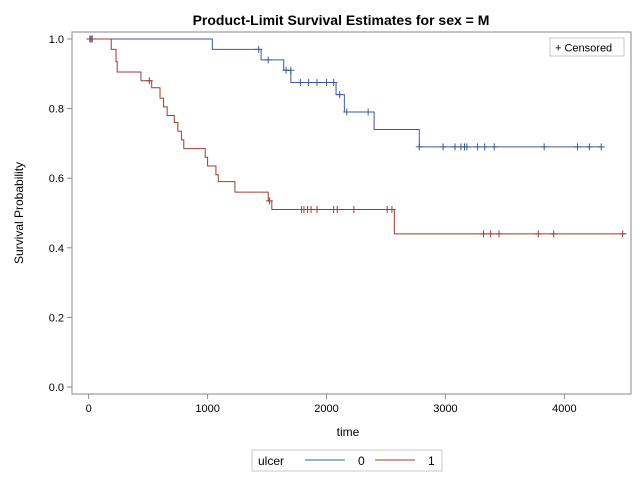  Describe the element at coordinates (564, 409) in the screenshot. I see `x-tick-label: 4000` at that location.